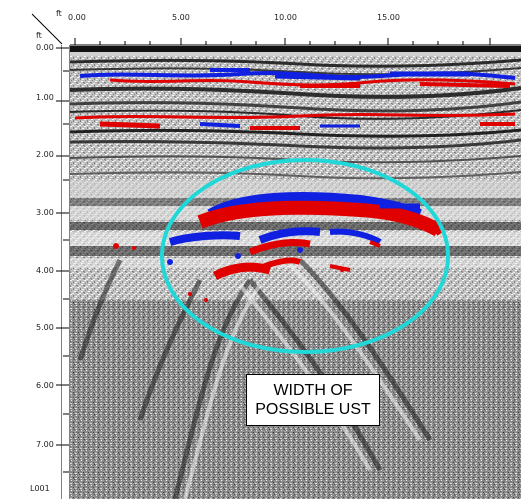  Describe the element at coordinates (313, 409) in the screenshot. I see `annotation-line-2: POSSIBLE UST` at that location.